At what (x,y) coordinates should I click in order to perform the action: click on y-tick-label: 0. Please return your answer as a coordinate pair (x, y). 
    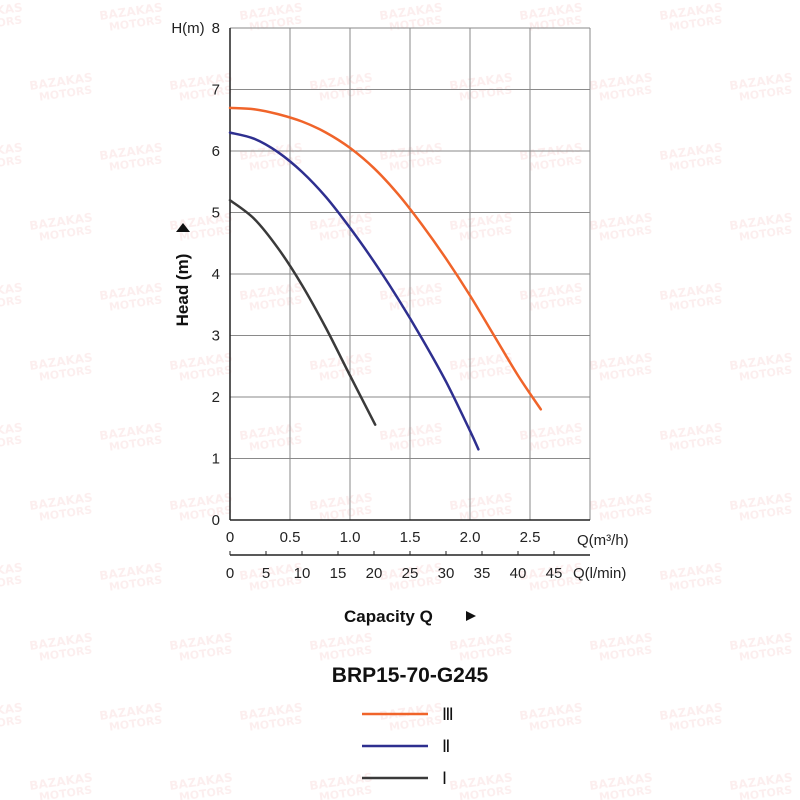
    Looking at the image, I should click on (216, 520).